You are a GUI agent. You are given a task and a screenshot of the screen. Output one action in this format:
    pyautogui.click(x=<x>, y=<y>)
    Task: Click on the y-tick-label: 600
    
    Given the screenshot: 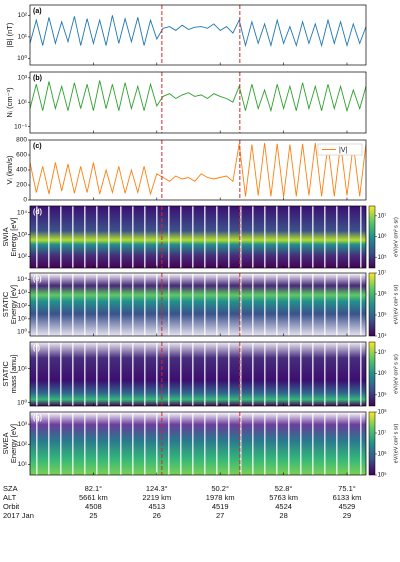 What is the action you would take?
    pyautogui.click(x=21, y=155)
    